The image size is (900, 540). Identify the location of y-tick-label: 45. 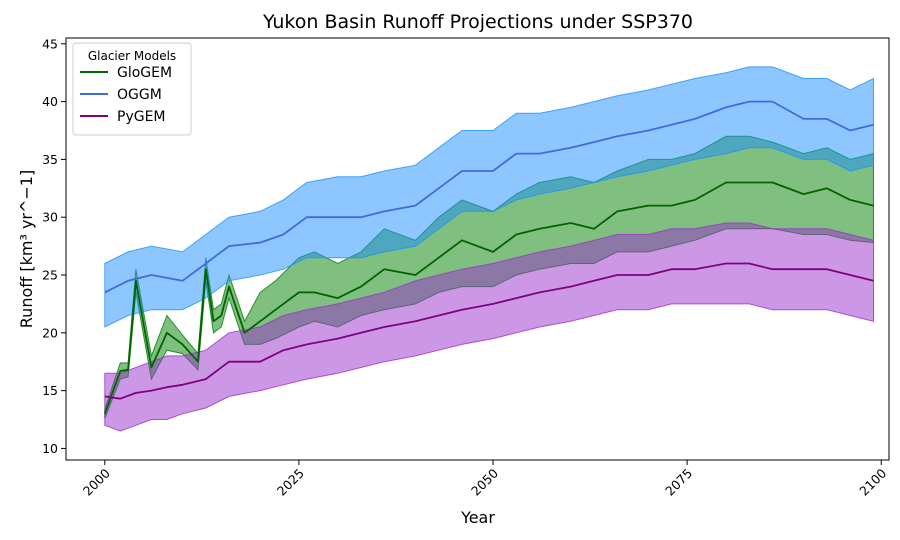
(50, 43).